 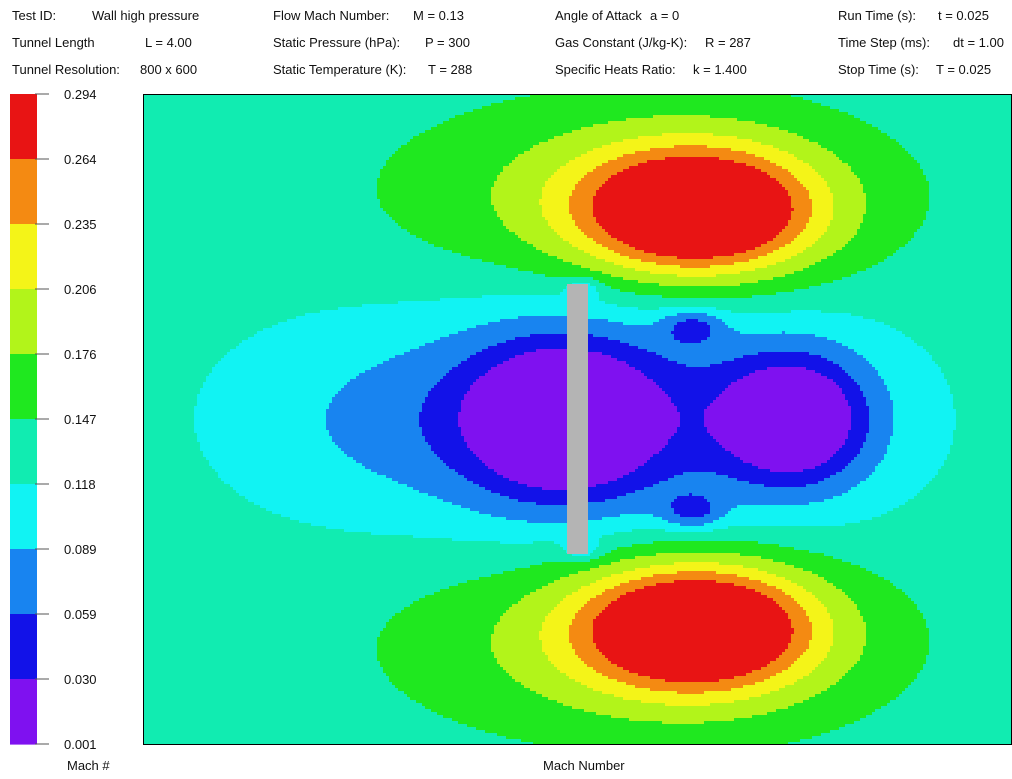 I want to click on param-label: Tunnel Resolution:, so click(x=66, y=69).